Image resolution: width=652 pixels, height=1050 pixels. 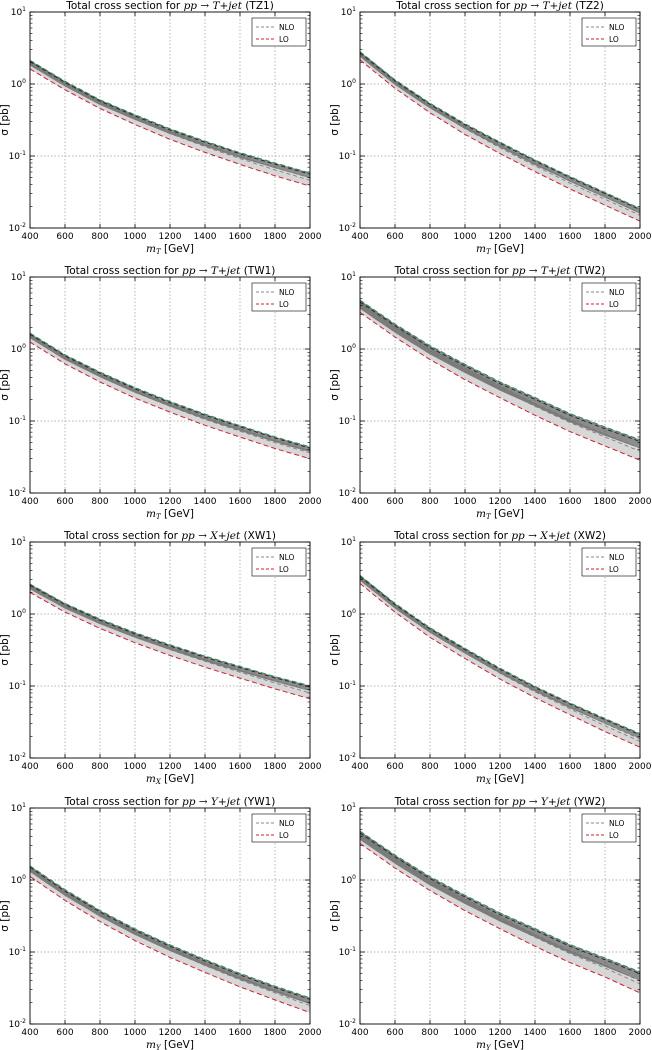 What do you see at coordinates (500, 802) in the screenshot?
I see `chart-title: Total cross section for pp → Y+jet (YW2)` at bounding box center [500, 802].